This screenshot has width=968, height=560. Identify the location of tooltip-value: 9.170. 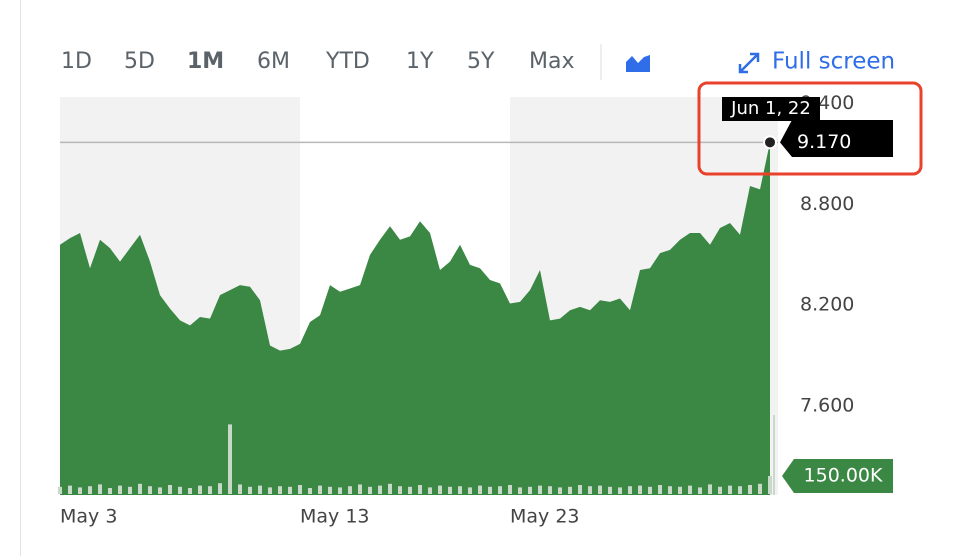
(824, 142).